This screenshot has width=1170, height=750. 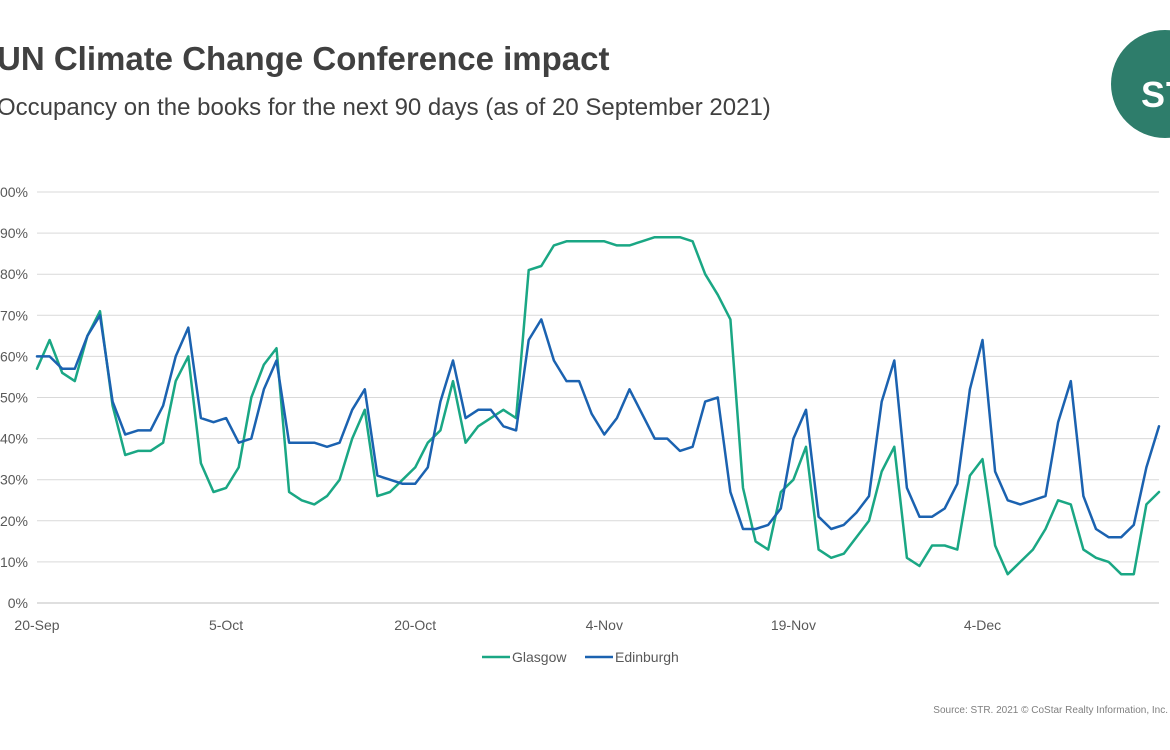 What do you see at coordinates (415, 625) in the screenshot?
I see `x-tick-label: 20-Oct` at bounding box center [415, 625].